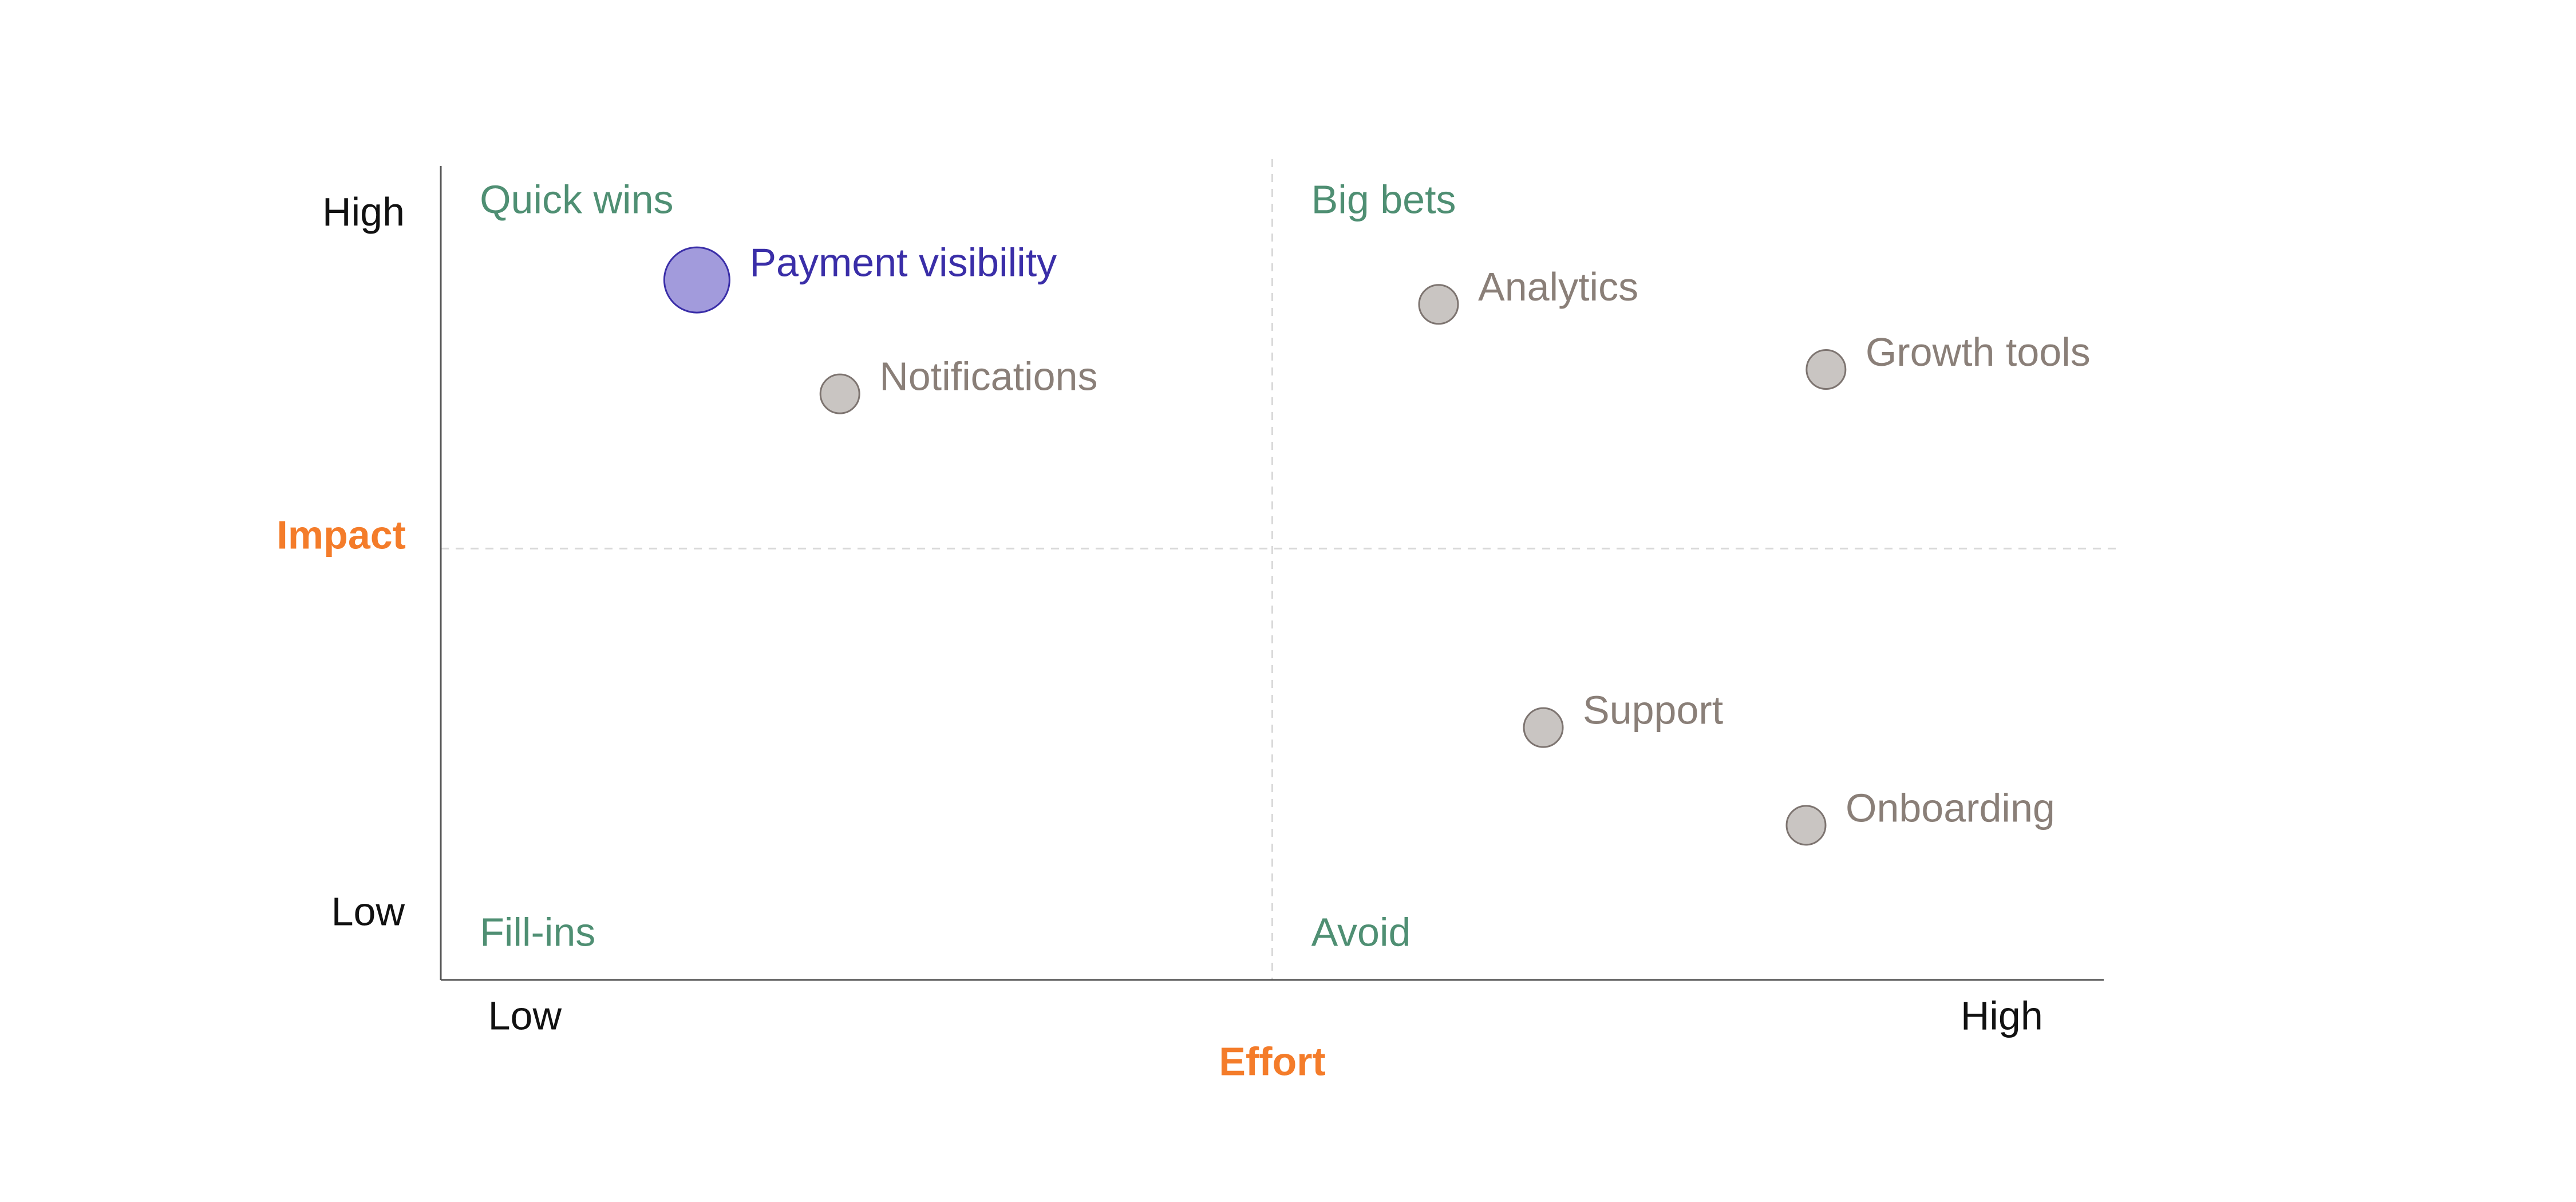 This screenshot has height=1202, width=2576. I want to click on x-tick-label: High, so click(2002, 1016).